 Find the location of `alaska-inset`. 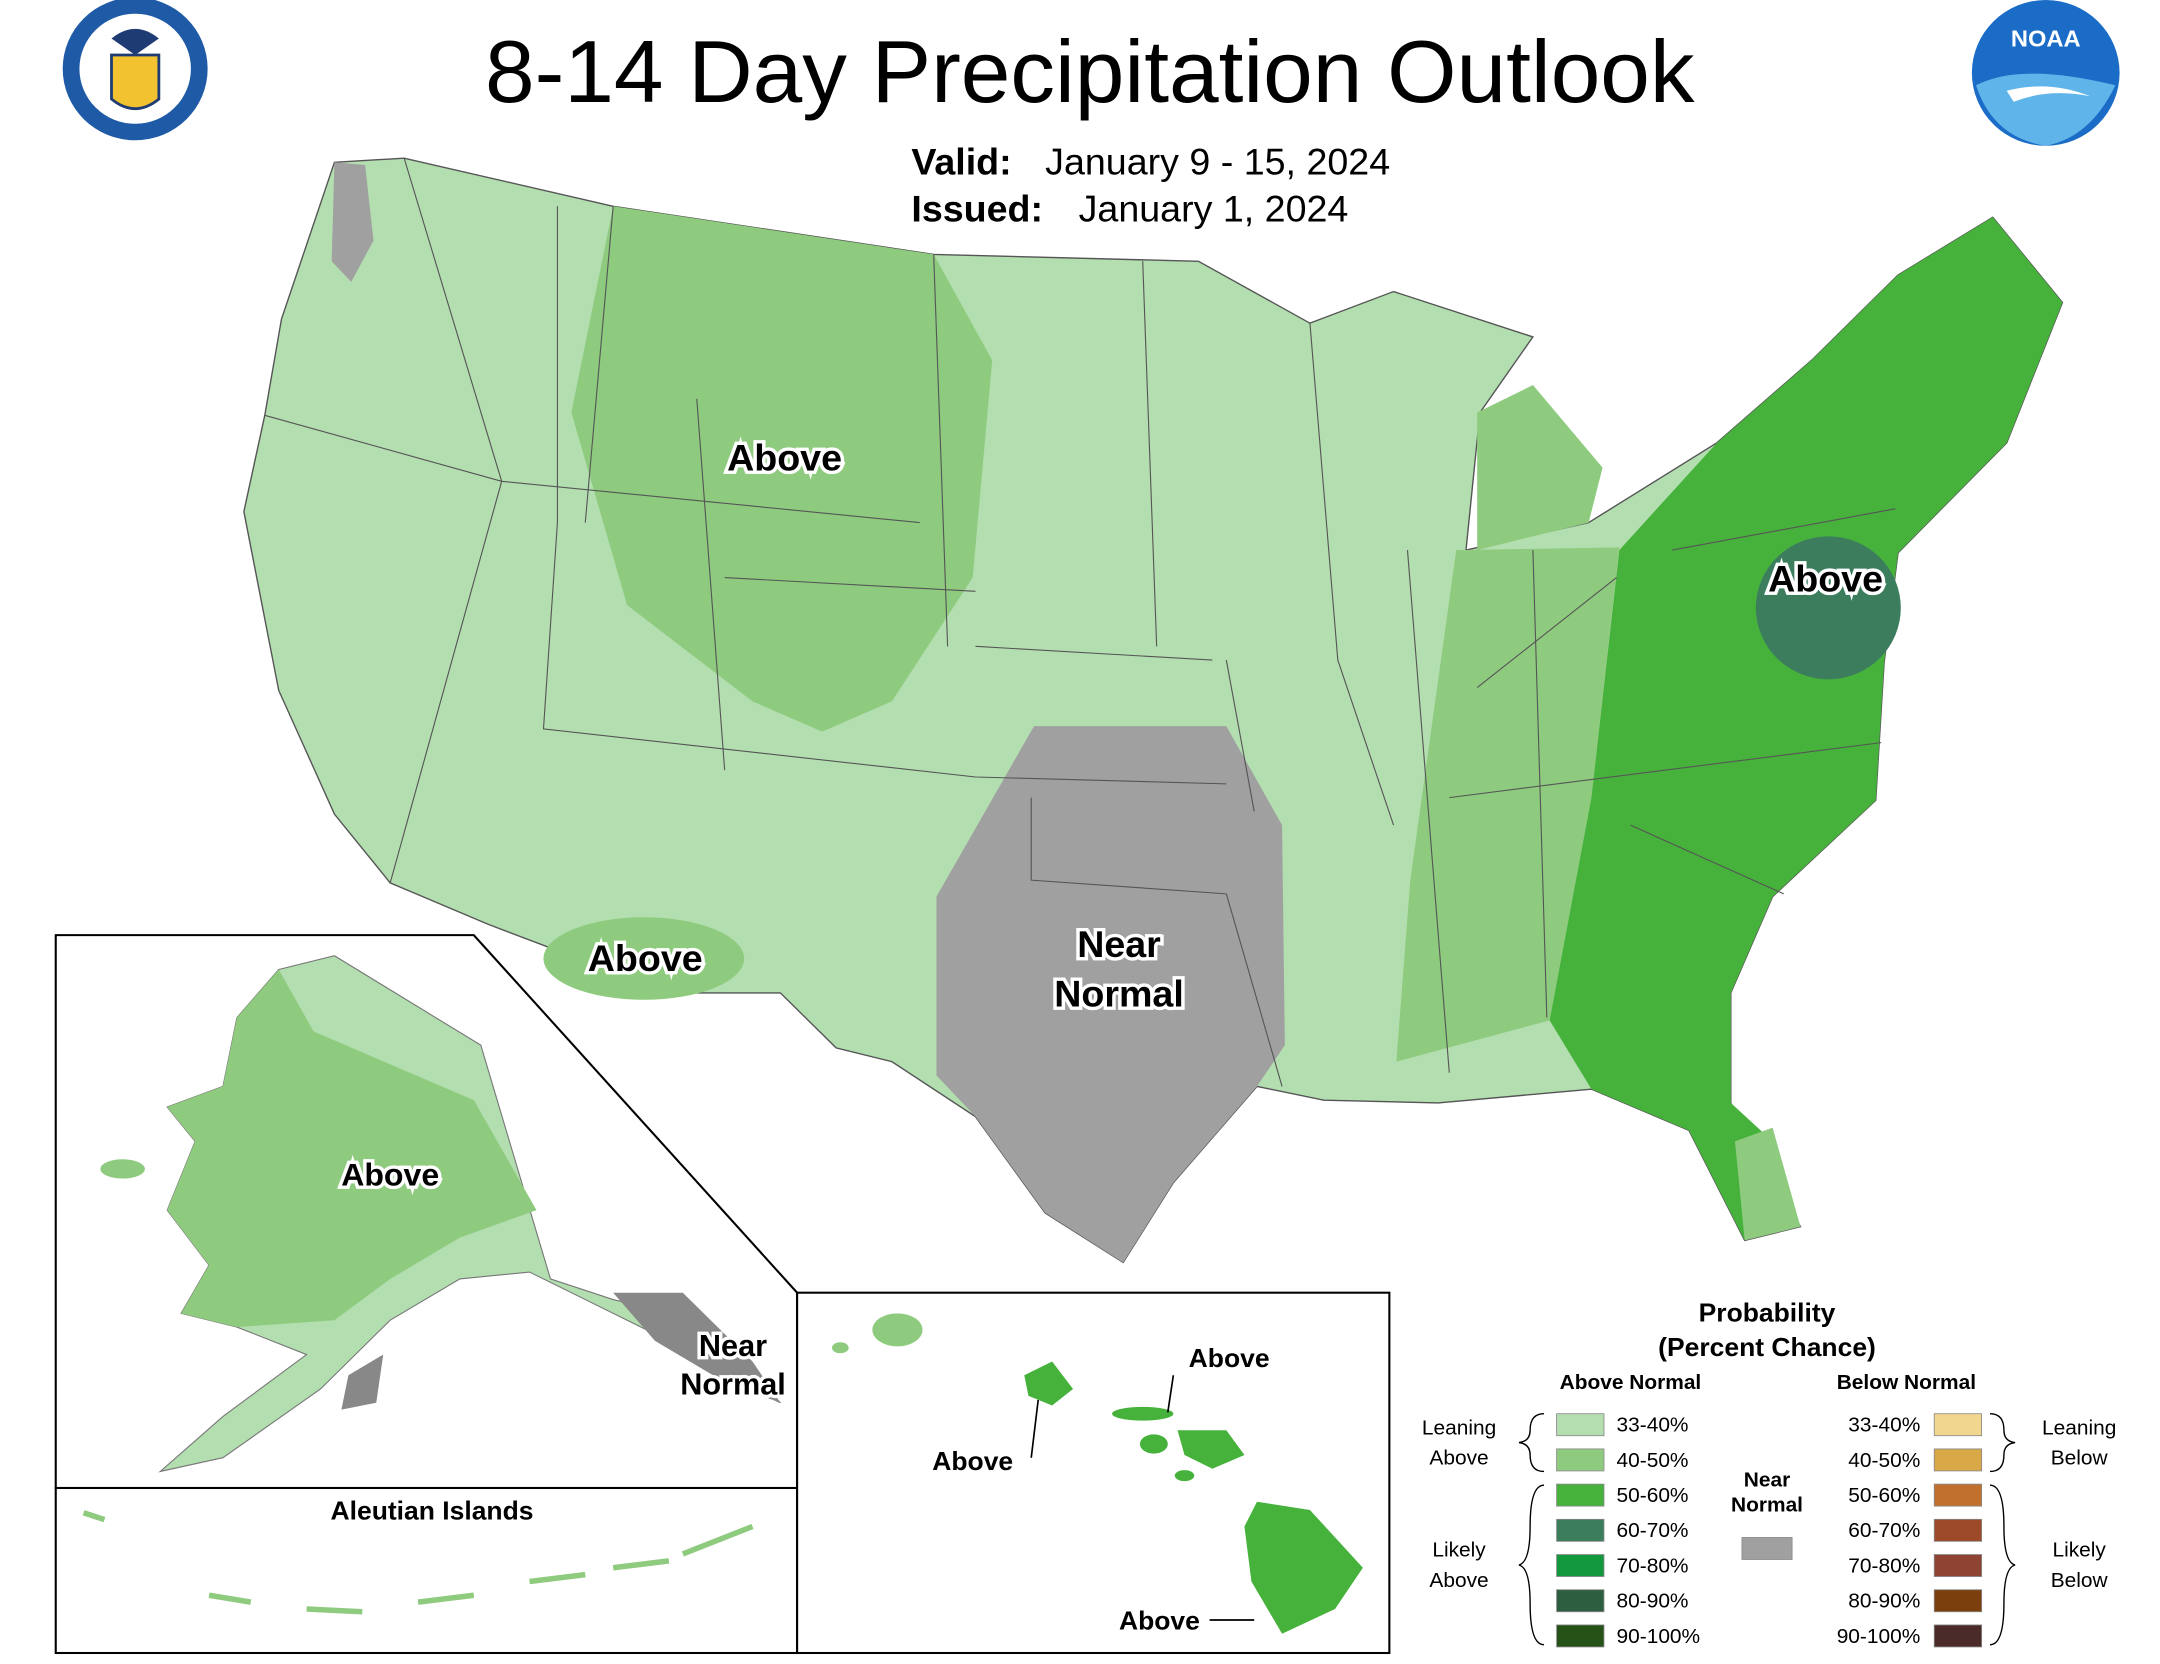

alaska-inset is located at coordinates (426, 1212).